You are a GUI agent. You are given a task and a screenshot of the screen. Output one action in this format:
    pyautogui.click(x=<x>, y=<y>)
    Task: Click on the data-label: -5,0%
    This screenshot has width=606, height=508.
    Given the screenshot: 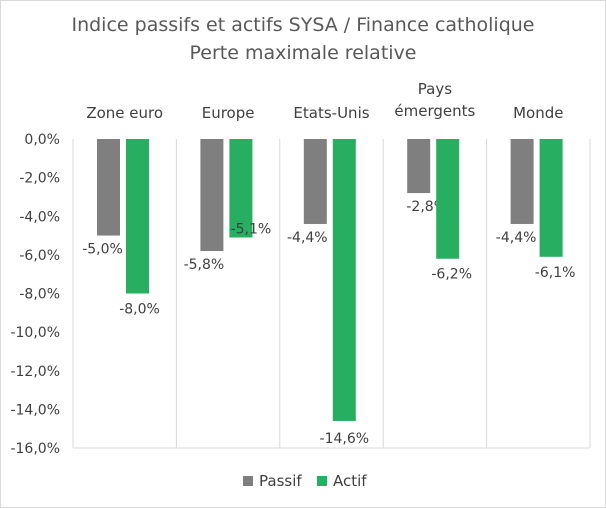 What is the action you would take?
    pyautogui.click(x=102, y=250)
    